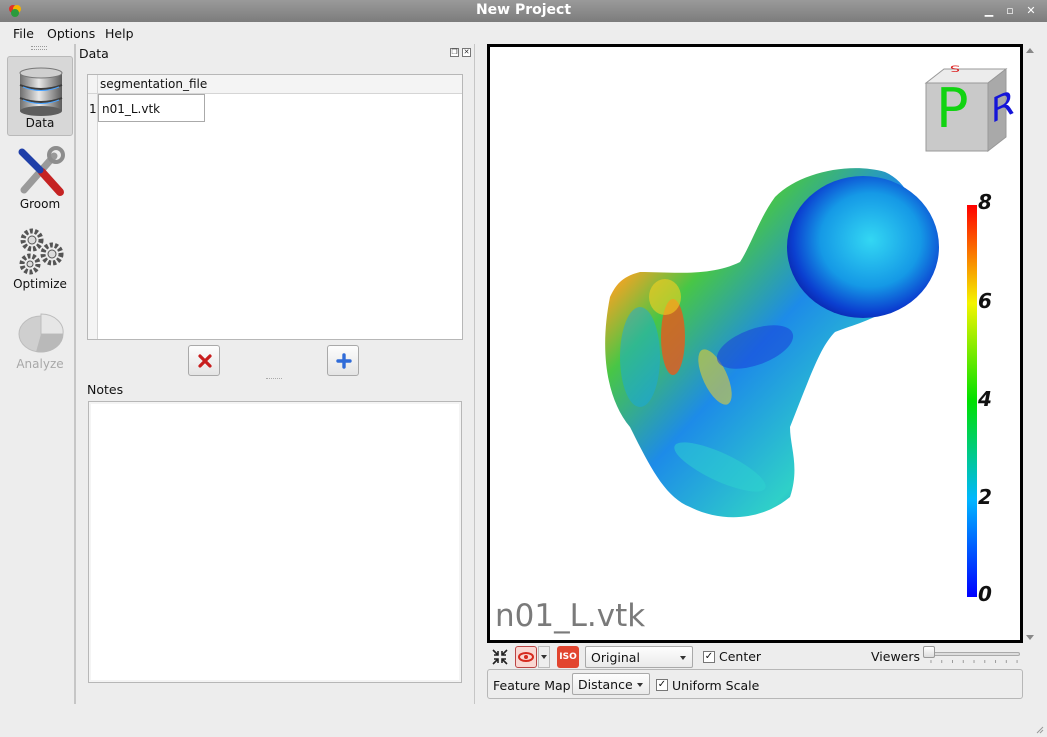 The height and width of the screenshot is (737, 1047). I want to click on tool-data-label: Data, so click(40, 123).